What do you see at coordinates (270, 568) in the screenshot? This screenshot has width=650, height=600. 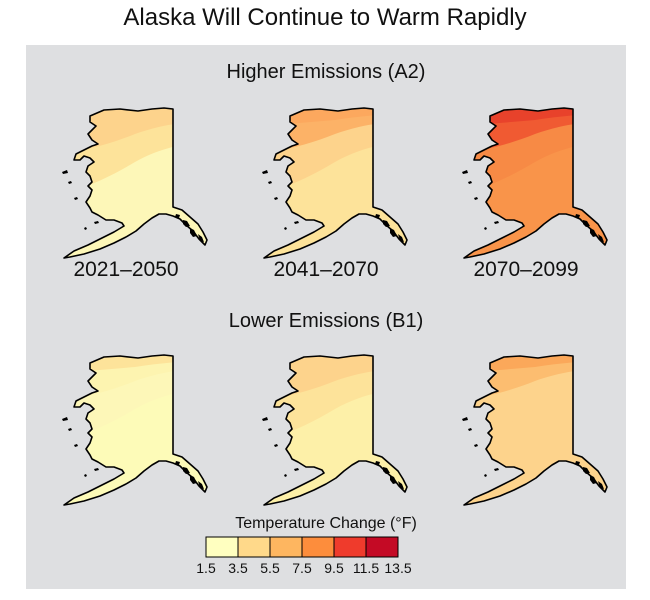 I see `legend-tick-label: 5.5` at bounding box center [270, 568].